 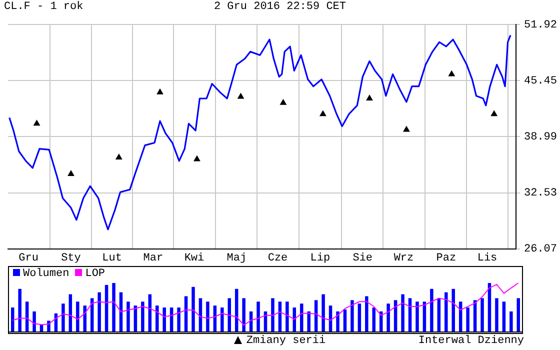 I want to click on x-tick-label: Cze, so click(x=278, y=258).